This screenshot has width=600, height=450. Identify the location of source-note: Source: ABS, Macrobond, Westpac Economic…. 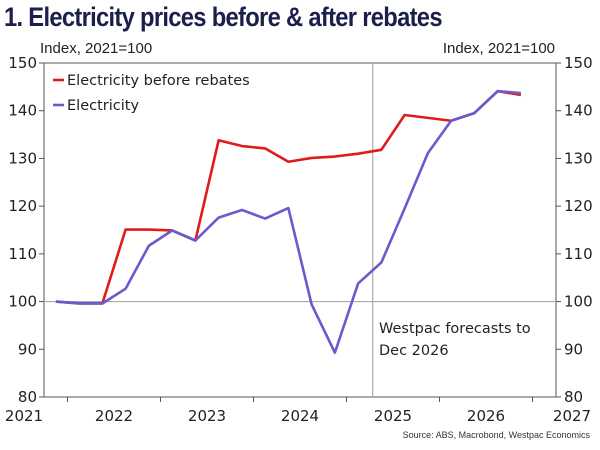
(496, 435).